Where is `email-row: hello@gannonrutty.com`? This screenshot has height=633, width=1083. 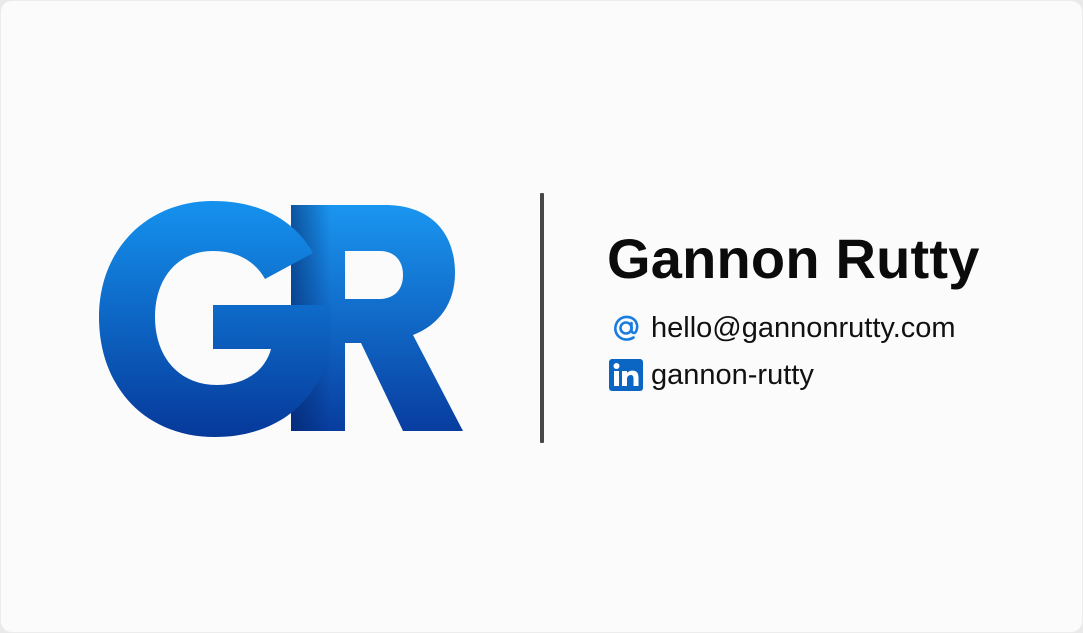 email-row: hello@gannonrutty.com is located at coordinates (782, 328).